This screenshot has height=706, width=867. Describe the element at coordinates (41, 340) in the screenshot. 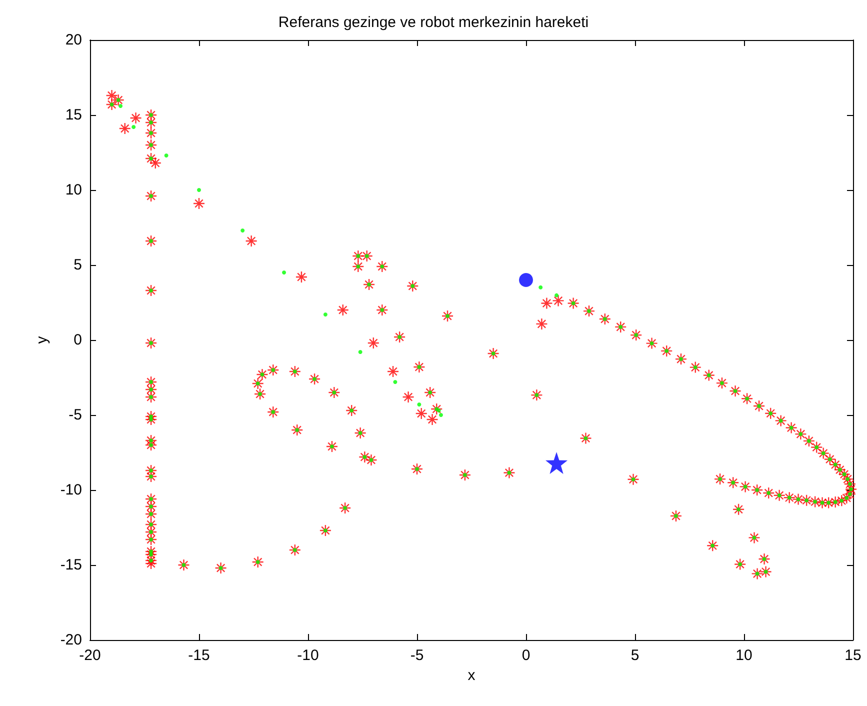

I see `y-axis-title: y` at that location.